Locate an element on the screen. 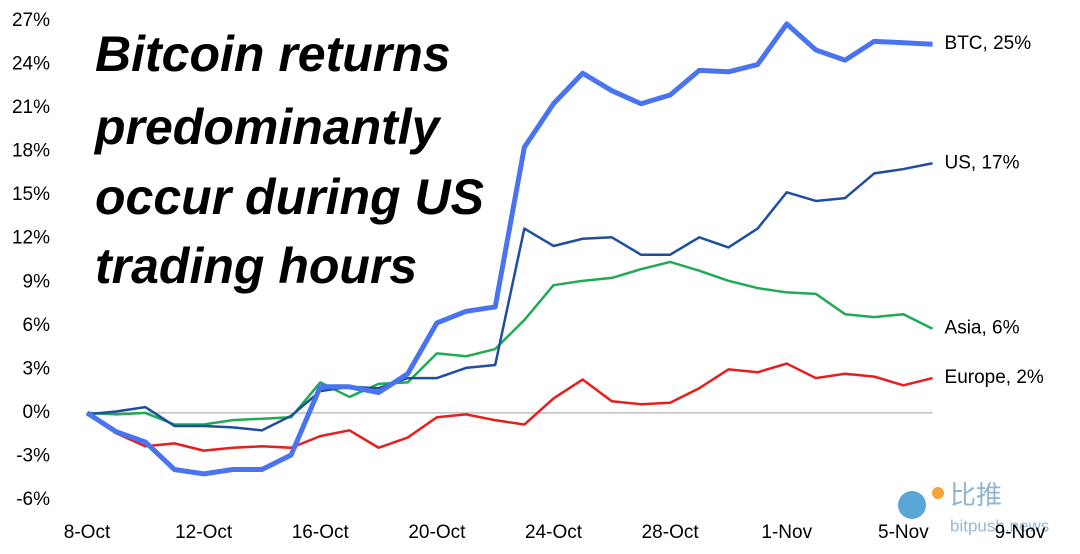  x-tick-label: 16-Oct is located at coordinates (321, 532).